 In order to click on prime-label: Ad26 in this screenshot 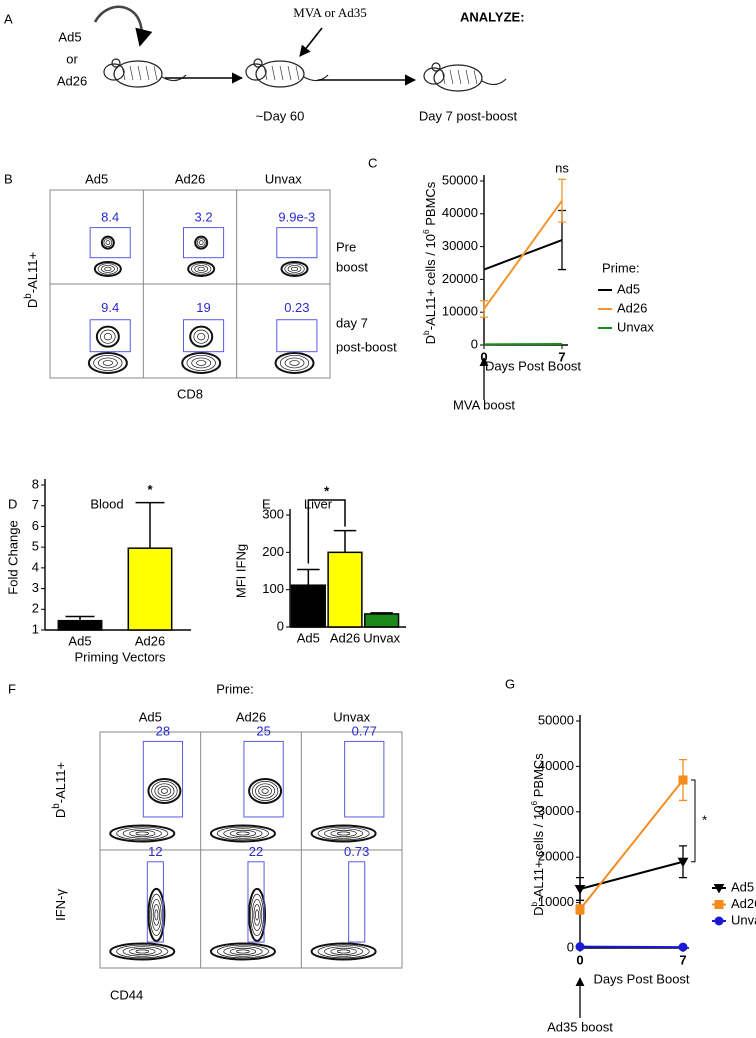, I will do `click(72, 80)`.